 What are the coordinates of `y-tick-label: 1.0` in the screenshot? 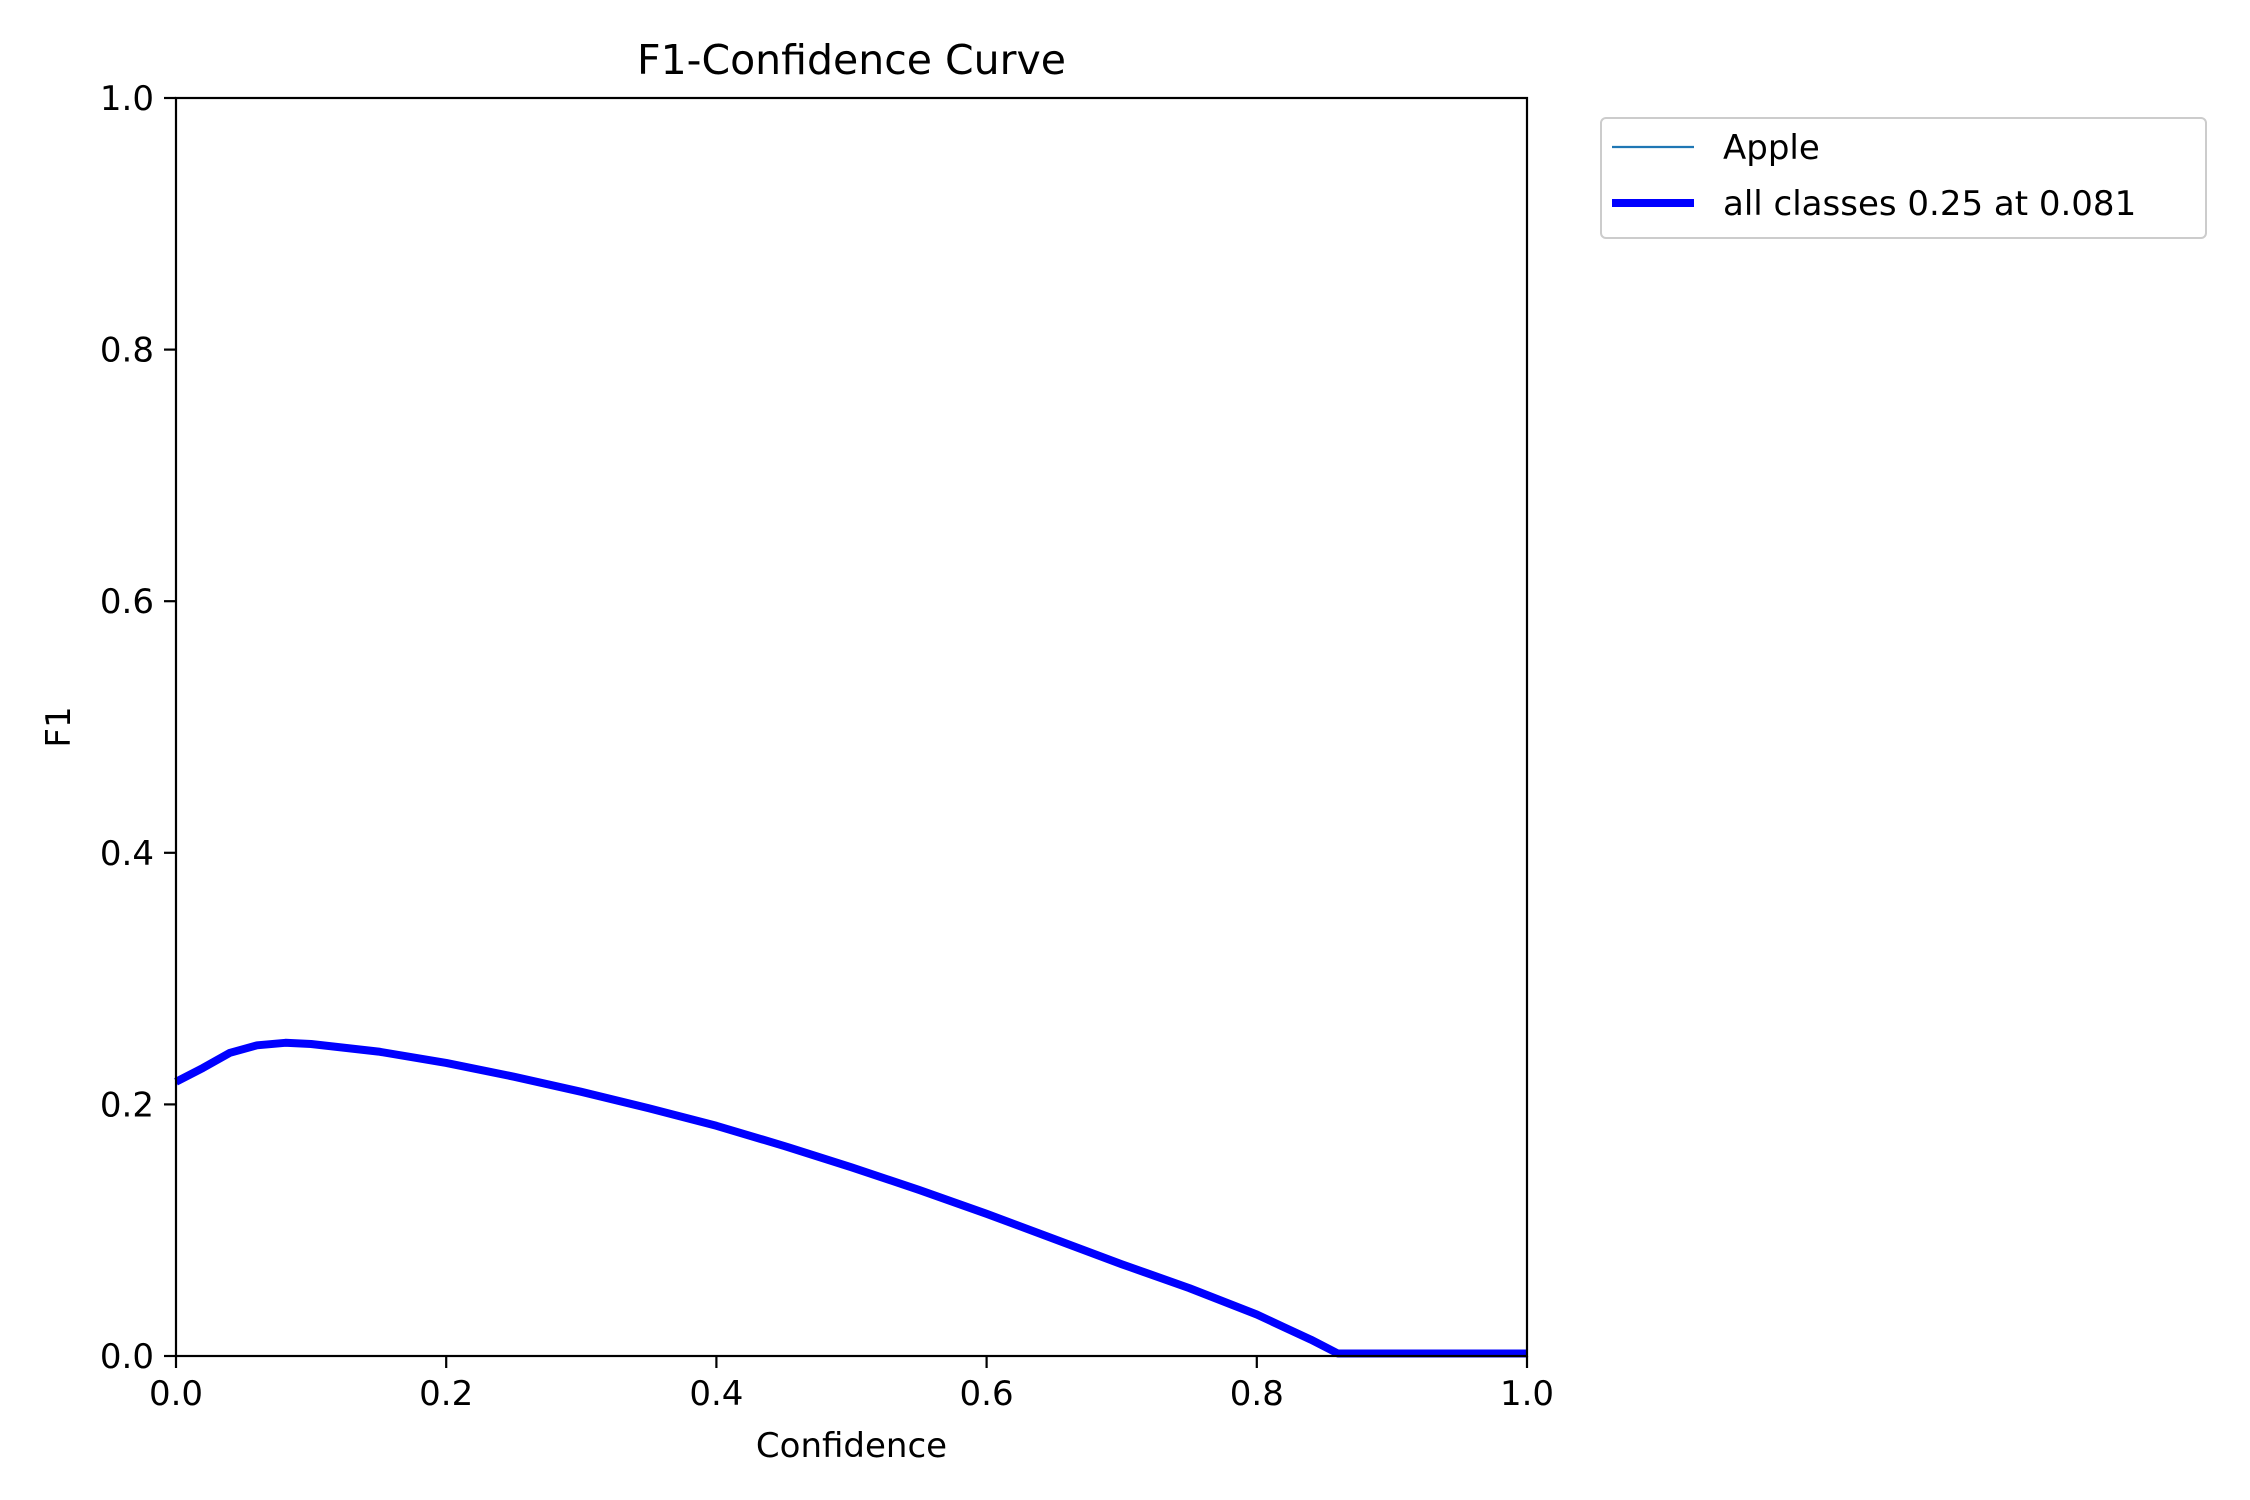 It's located at (127, 99).